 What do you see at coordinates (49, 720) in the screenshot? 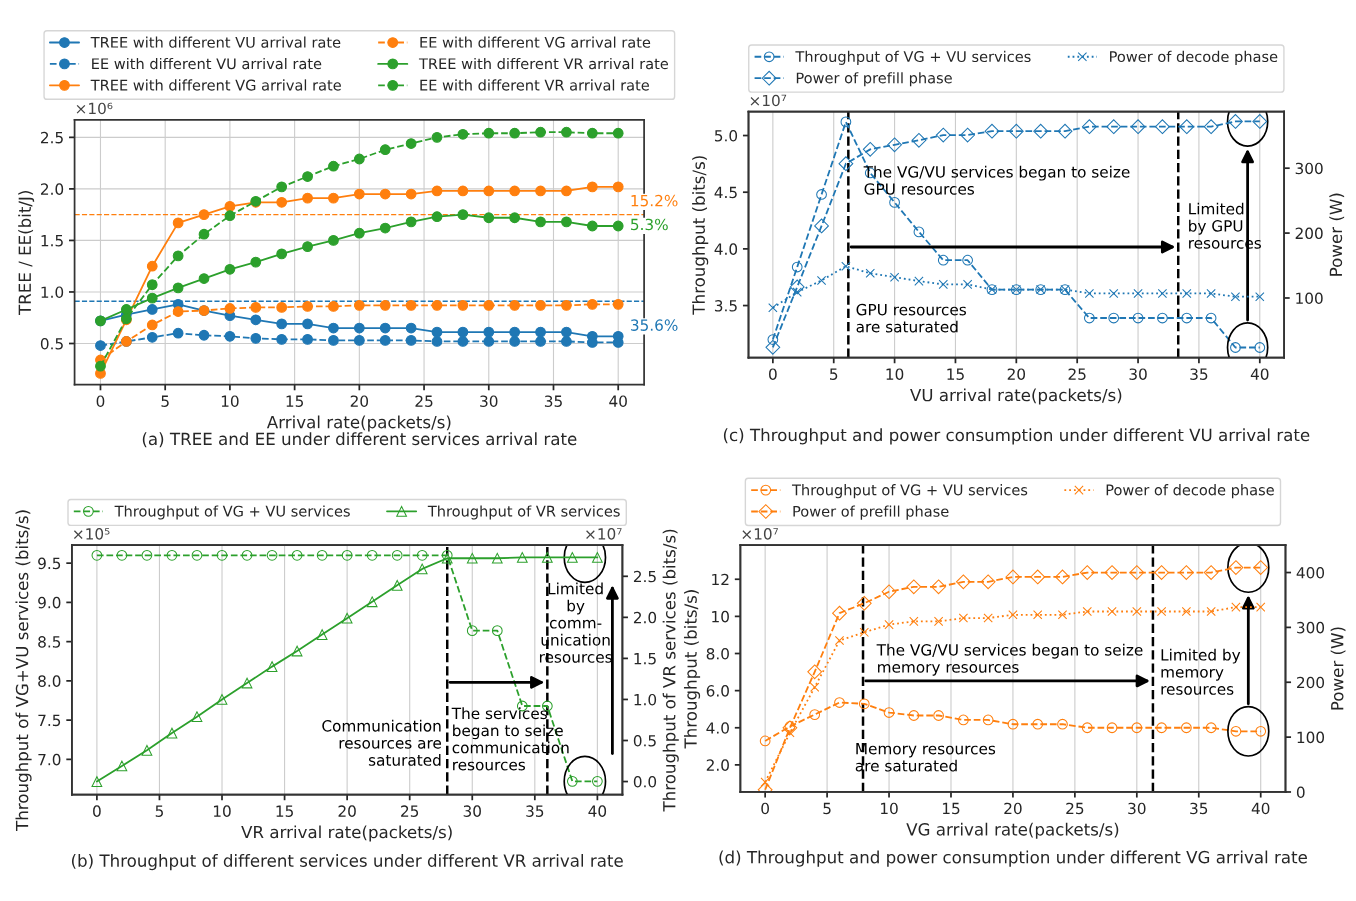
I see `y-tick-label: 7.5` at bounding box center [49, 720].